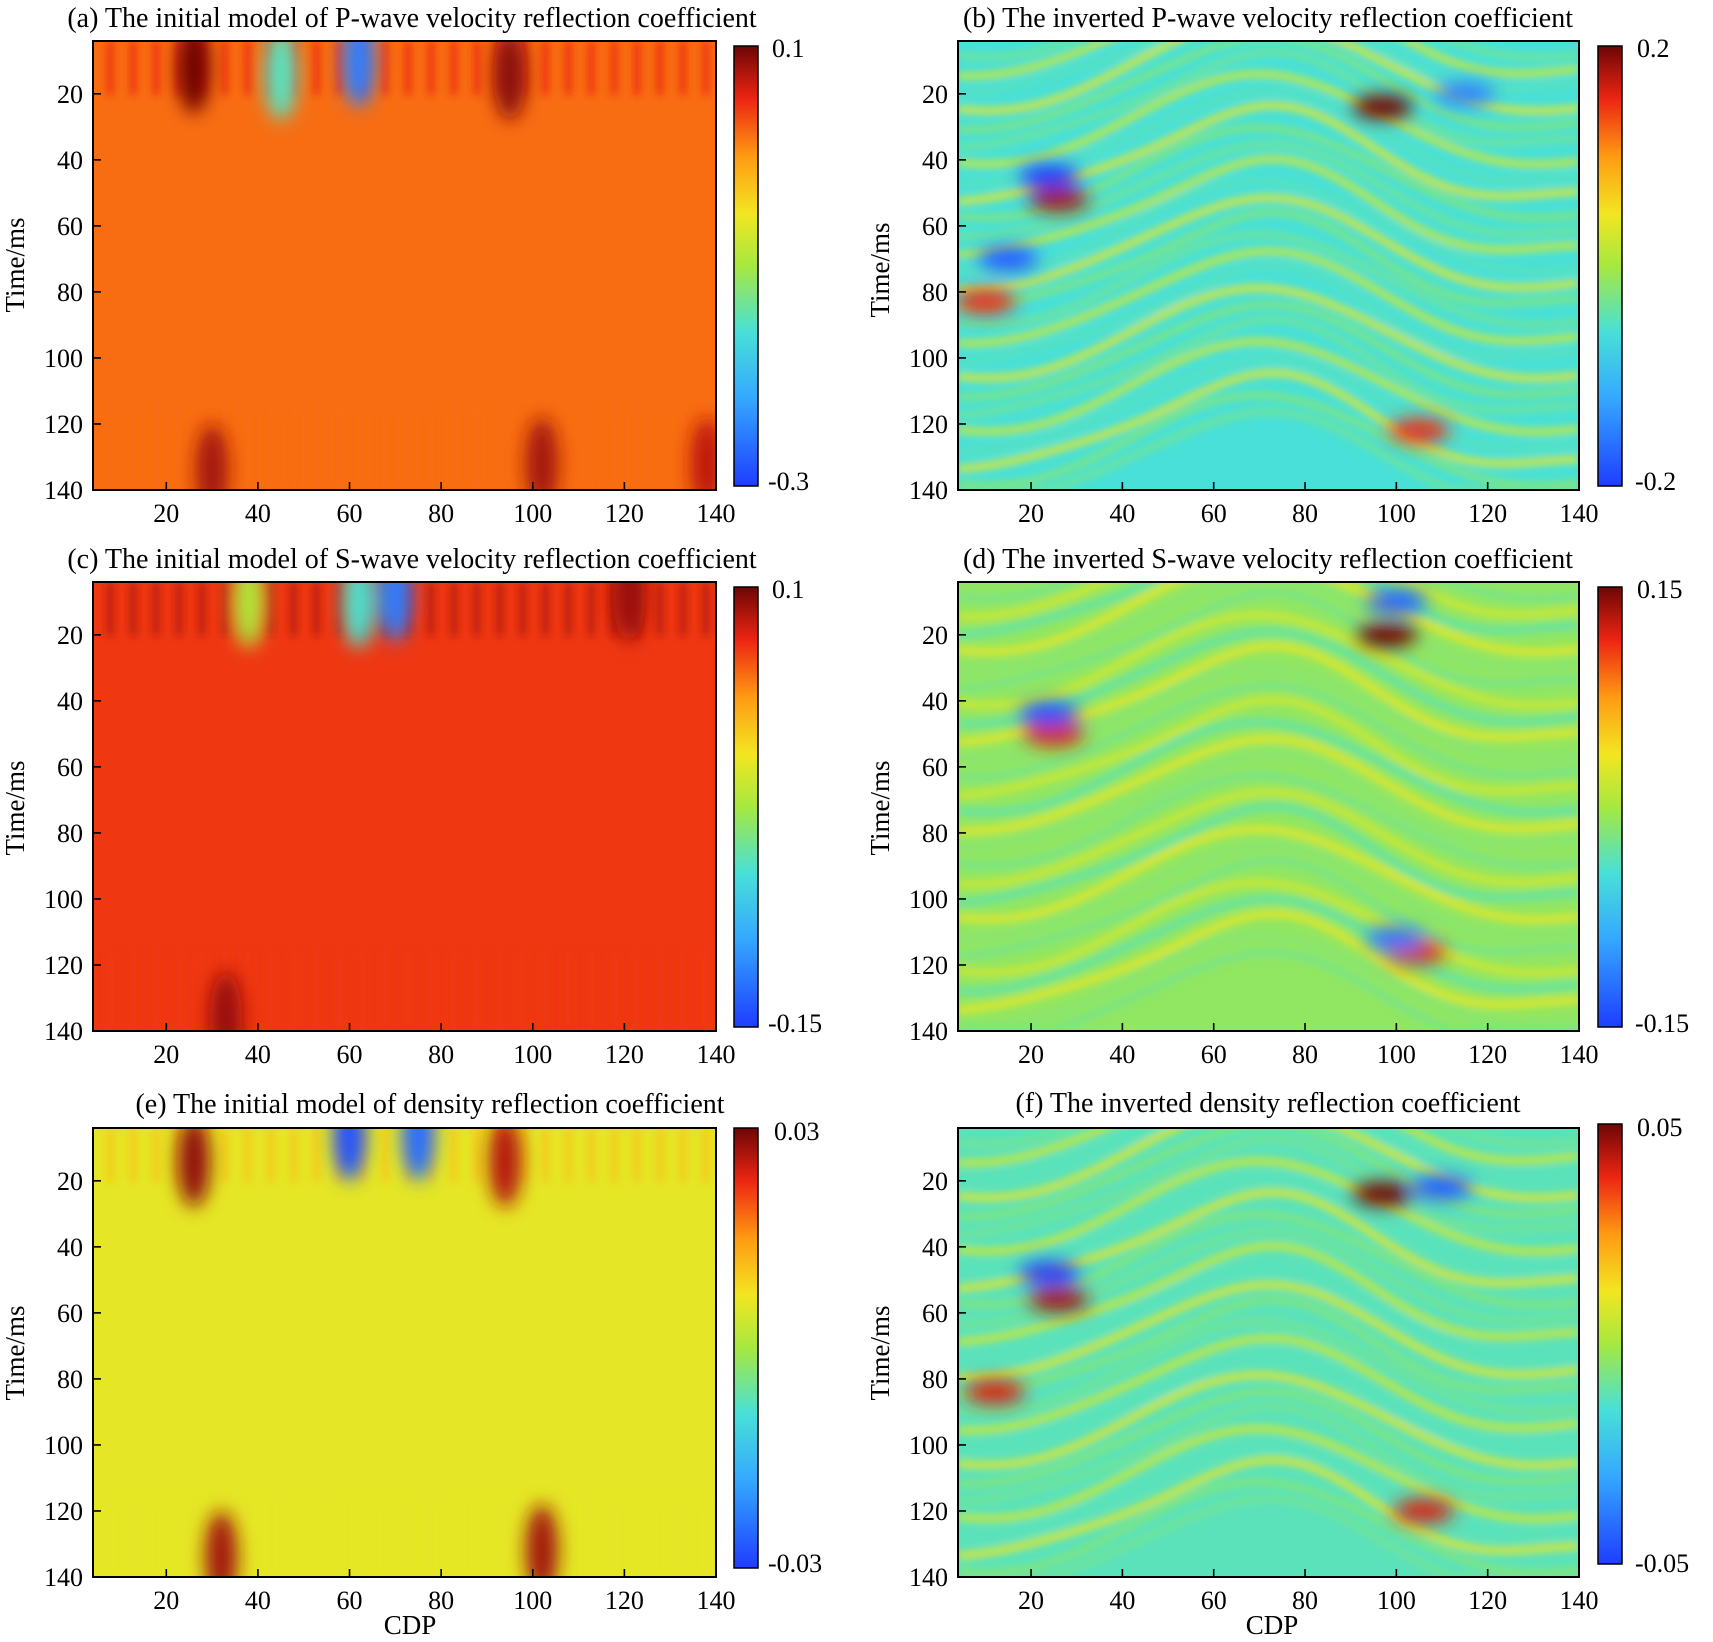 The height and width of the screenshot is (1642, 1713). What do you see at coordinates (404, 806) in the screenshot?
I see `heatmap` at bounding box center [404, 806].